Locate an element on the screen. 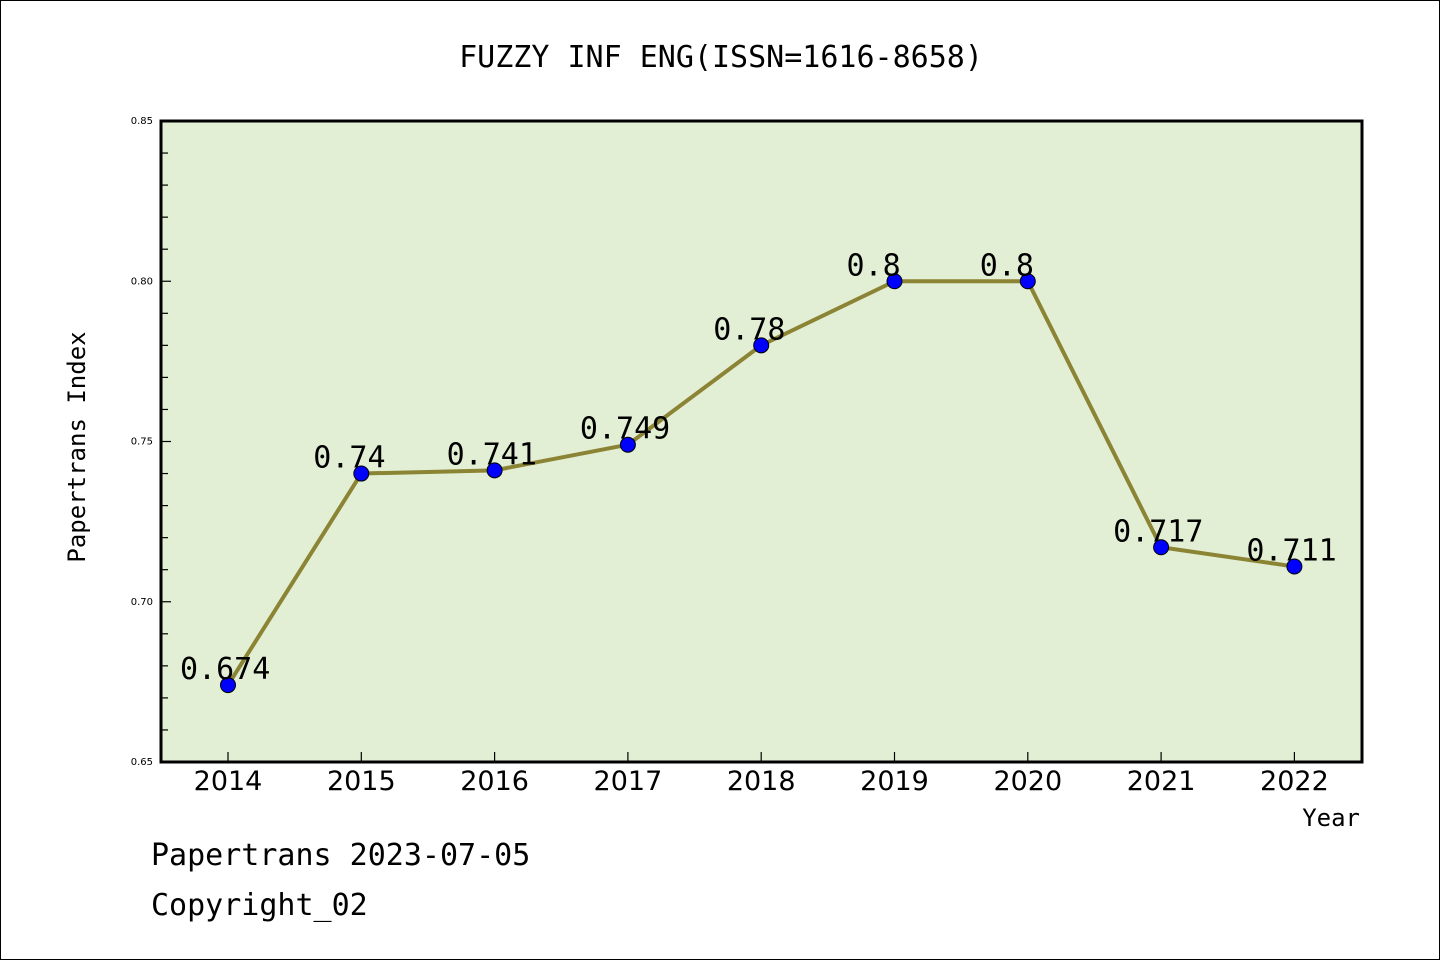 The image size is (1440, 961). x-tick-label: 2022 is located at coordinates (1294, 781).